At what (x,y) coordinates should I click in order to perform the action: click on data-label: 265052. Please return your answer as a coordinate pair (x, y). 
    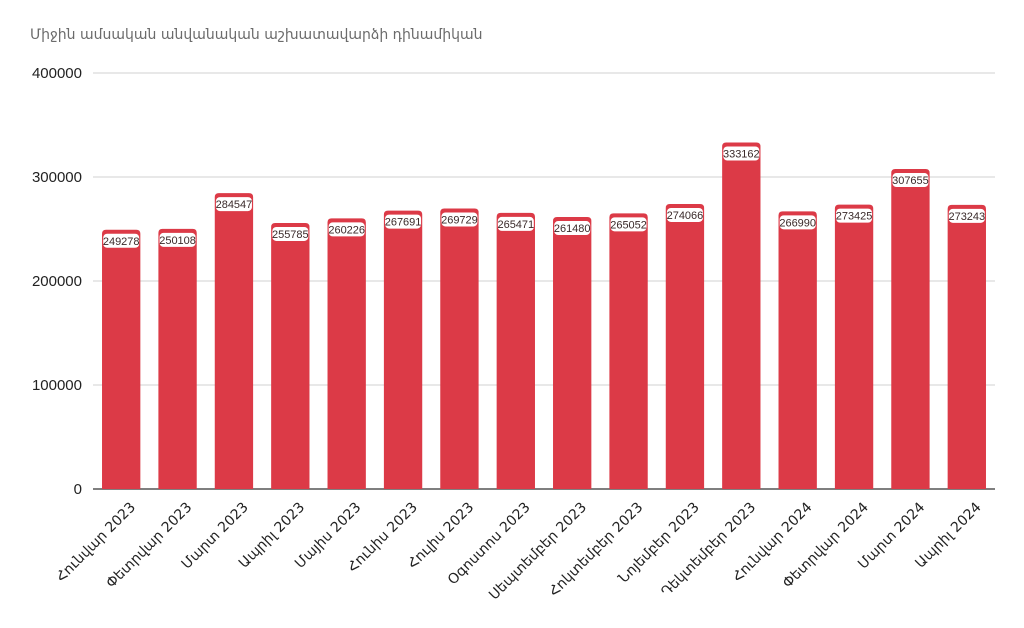
    Looking at the image, I should click on (628, 225).